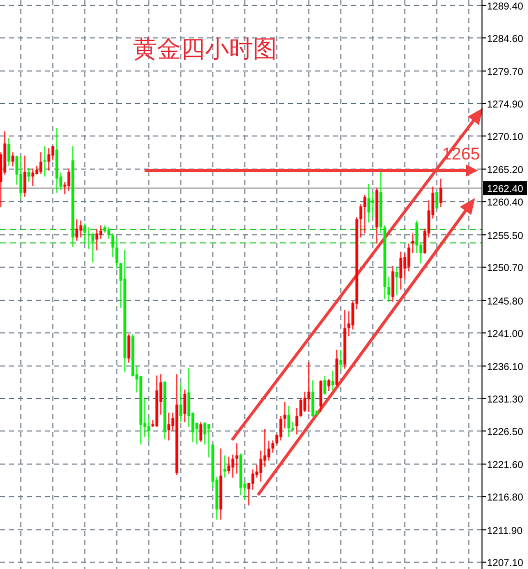 Image resolution: width=528 pixels, height=569 pixels. What do you see at coordinates (205, 49) in the screenshot?
I see `title: 黄金四小时图` at bounding box center [205, 49].